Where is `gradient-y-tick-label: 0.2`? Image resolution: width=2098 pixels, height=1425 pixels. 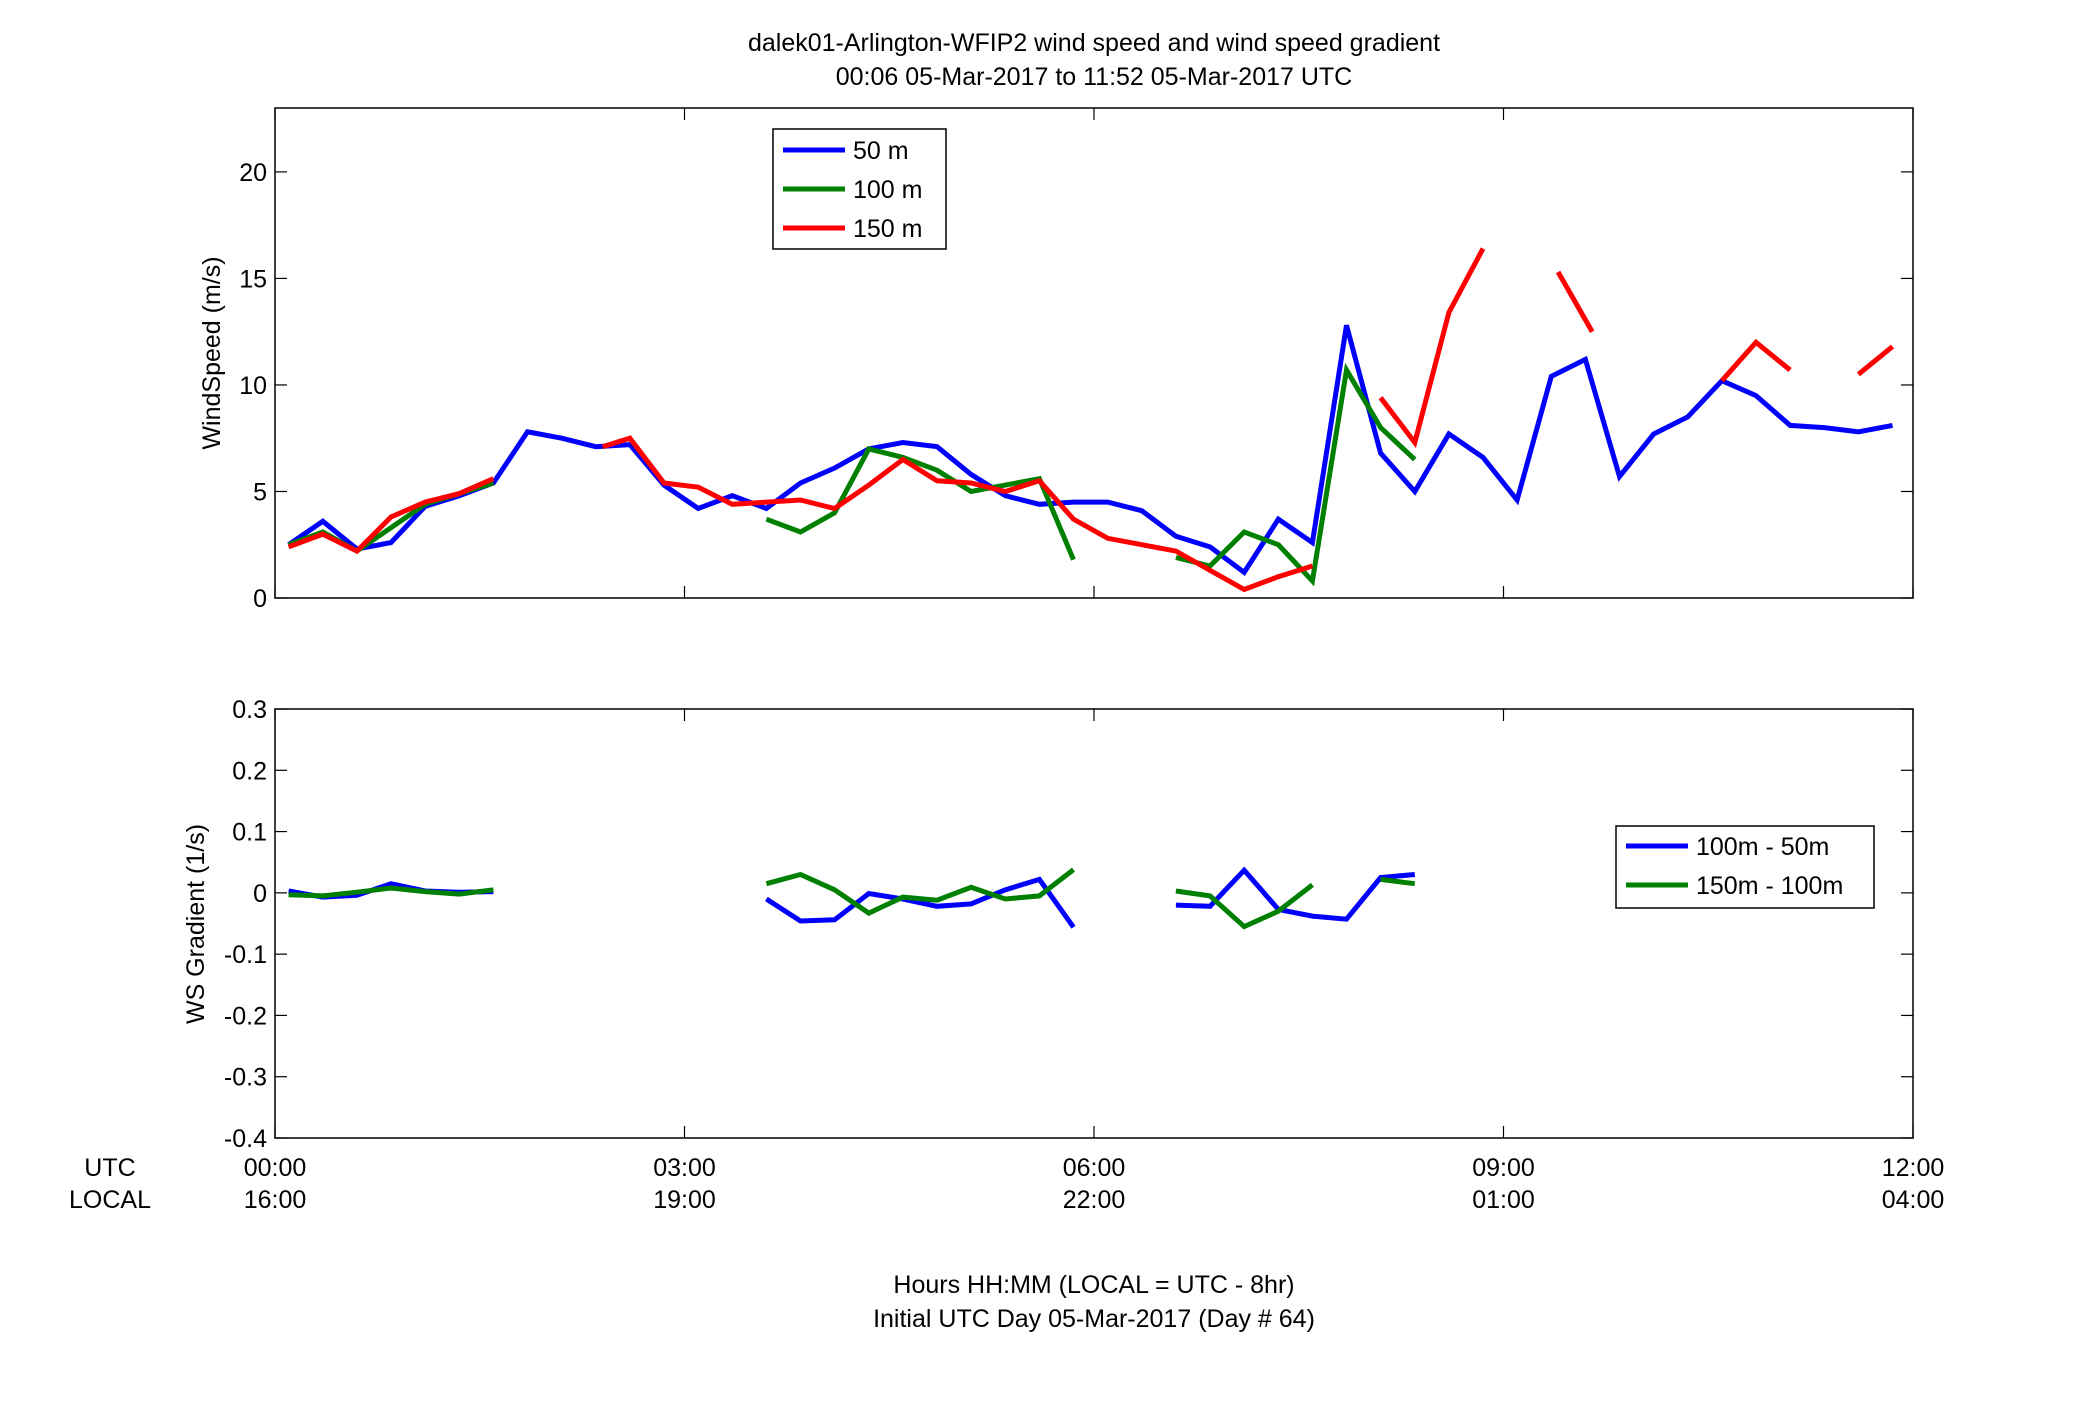
gradient-y-tick-label: 0.2 is located at coordinates (249, 771).